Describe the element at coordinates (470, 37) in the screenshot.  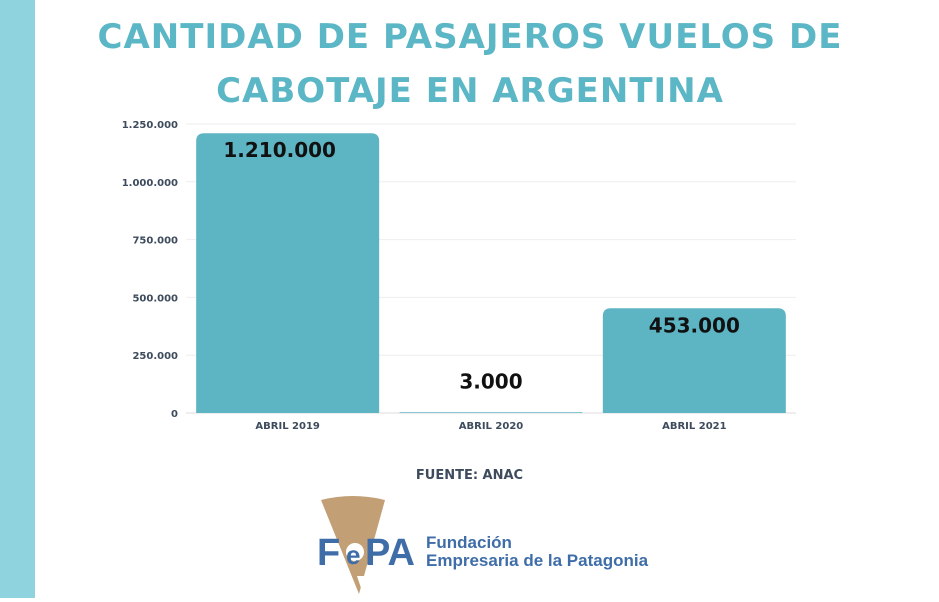
I see `chart-title-line1: CANTIDAD DE PASAJEROS VUELOS DE` at that location.